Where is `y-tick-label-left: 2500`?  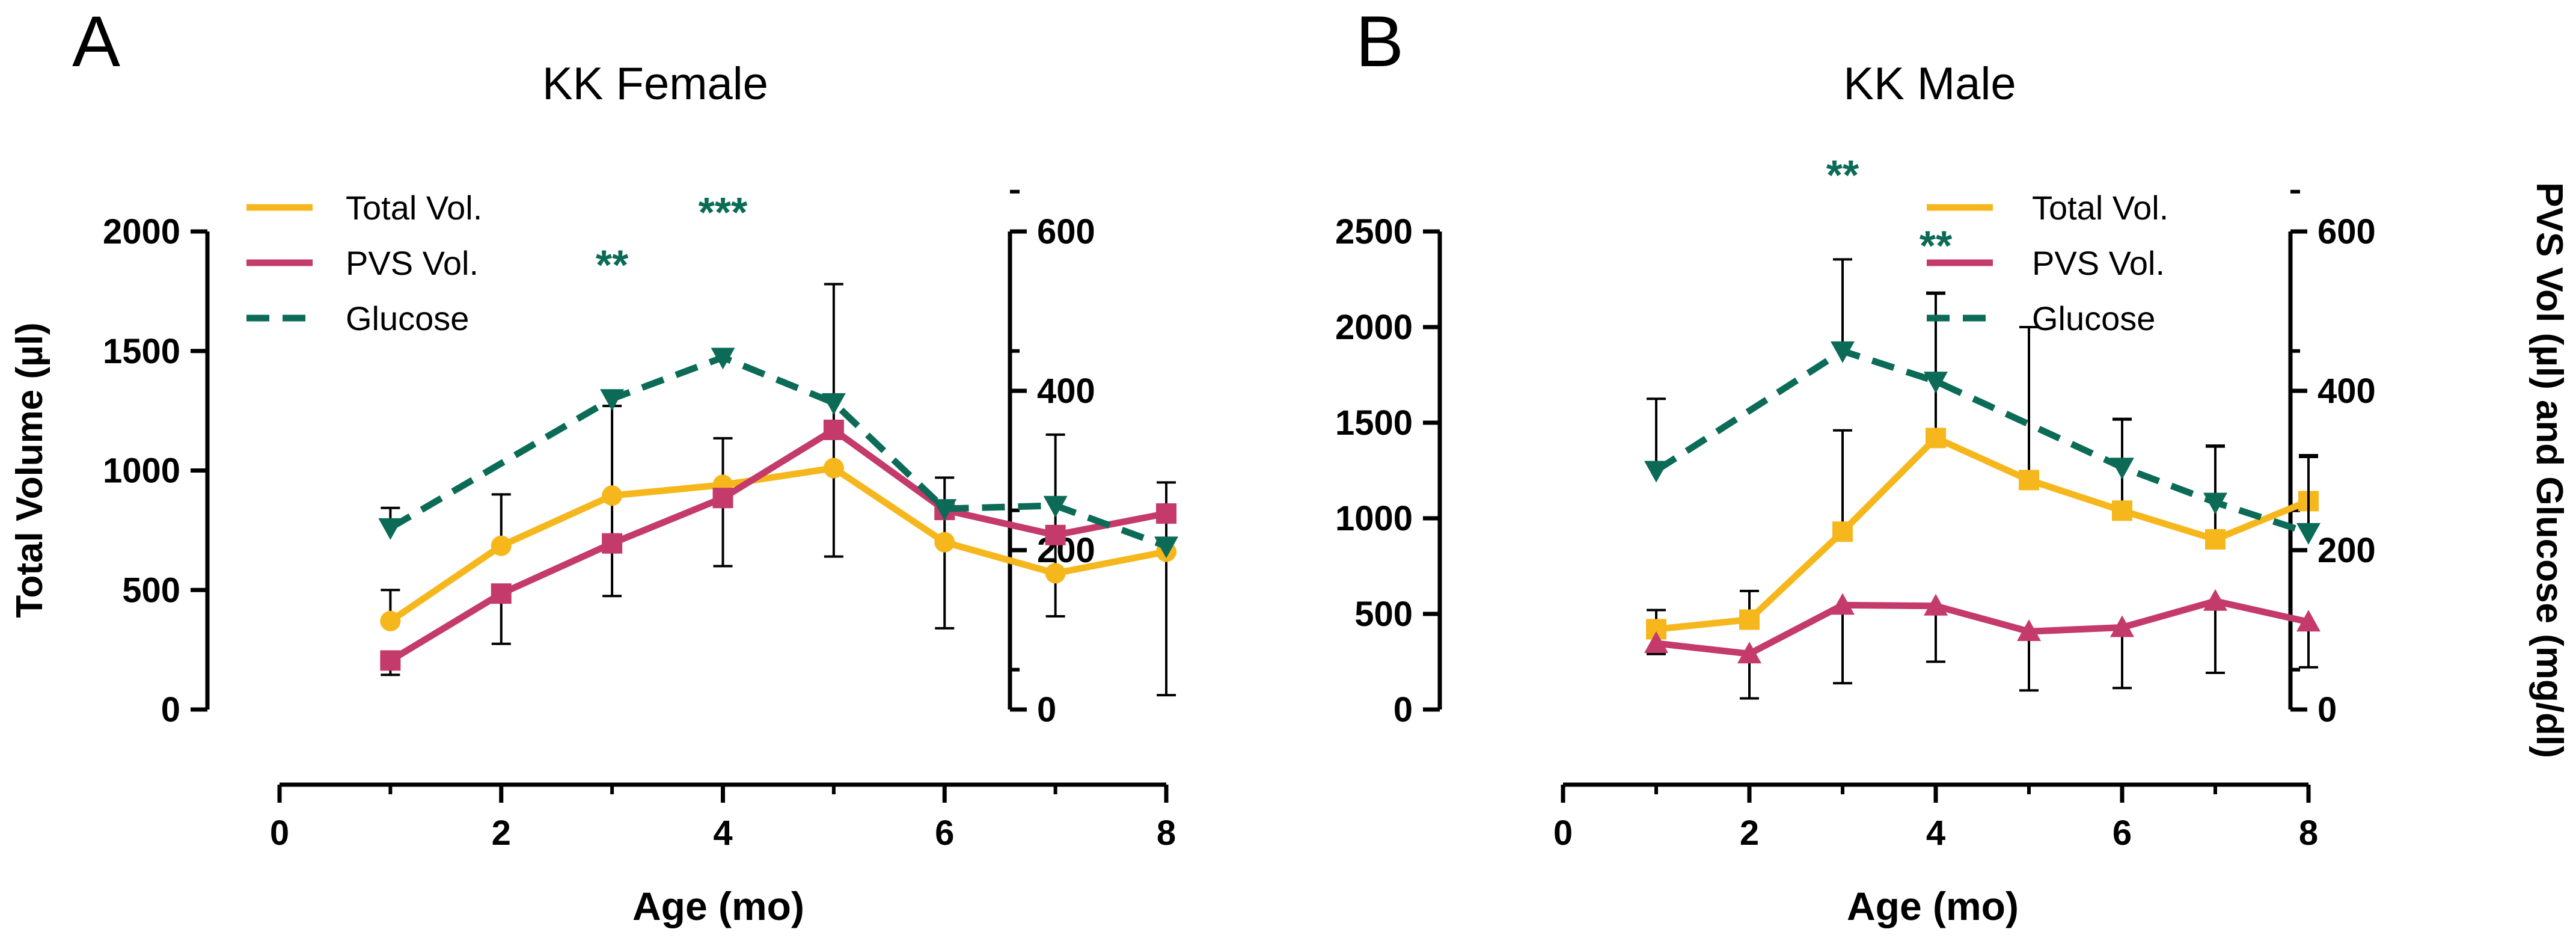
y-tick-label-left: 2500 is located at coordinates (1374, 231).